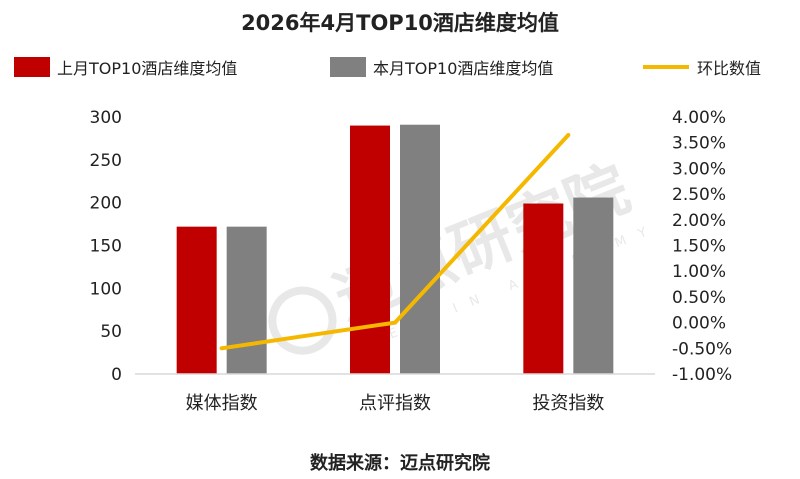  I want to click on x-tick-label: 点评指数, so click(395, 403).